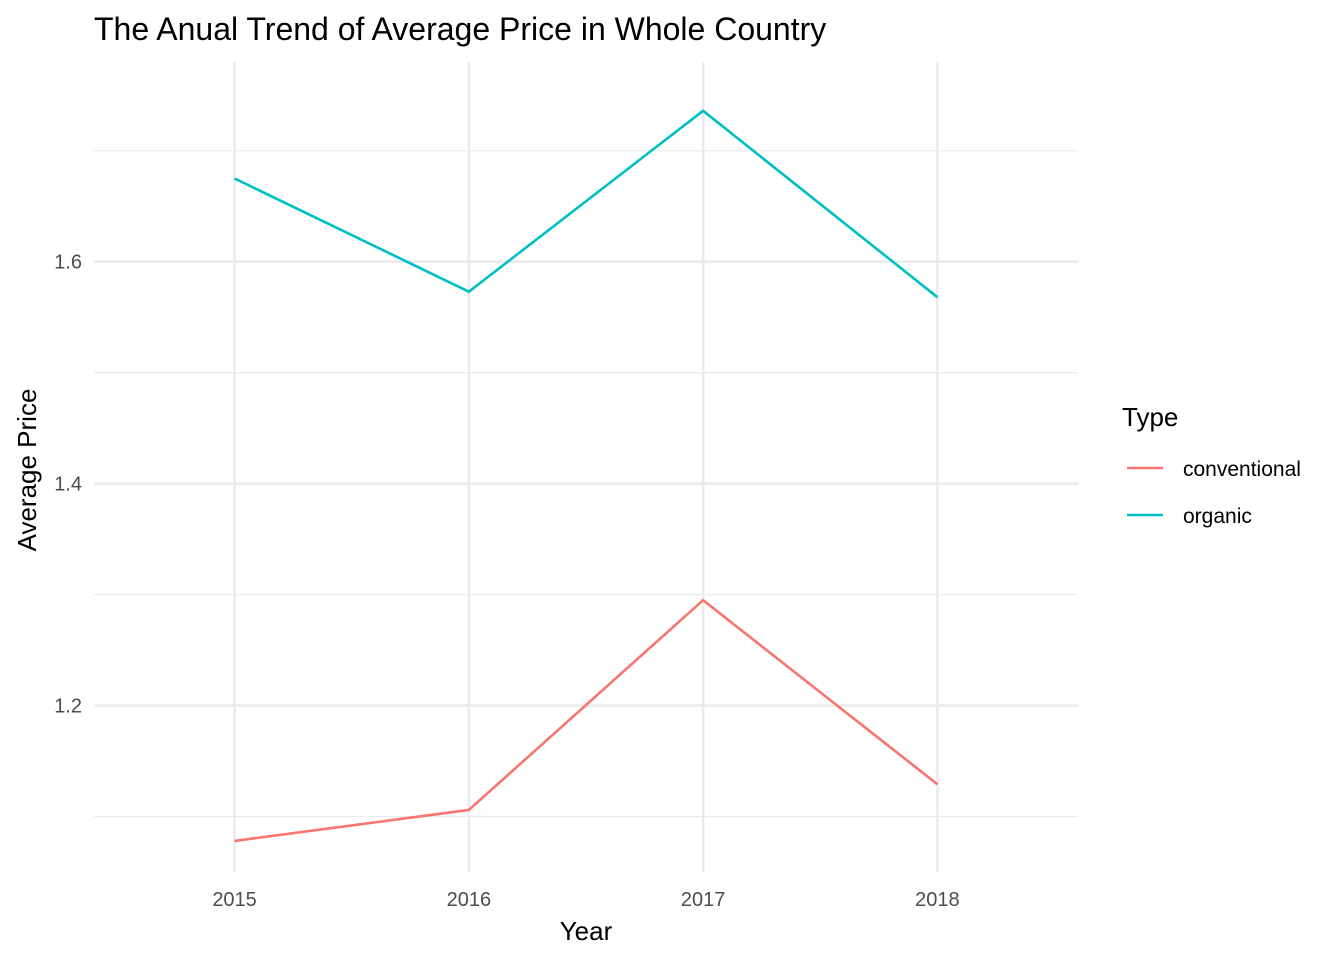 The width and height of the screenshot is (1344, 960). I want to click on x-tick-label: 2017, so click(703, 900).